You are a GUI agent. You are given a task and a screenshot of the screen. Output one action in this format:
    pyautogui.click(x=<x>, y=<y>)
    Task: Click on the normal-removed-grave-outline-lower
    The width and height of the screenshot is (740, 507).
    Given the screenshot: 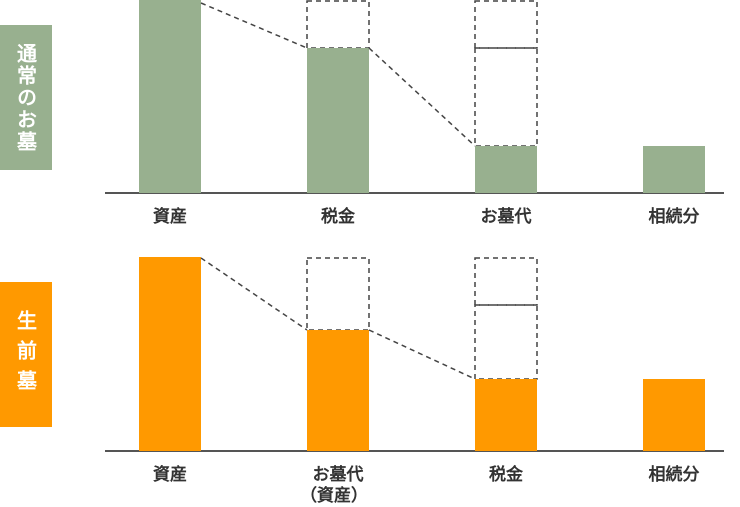 What is the action you would take?
    pyautogui.click(x=506, y=97)
    